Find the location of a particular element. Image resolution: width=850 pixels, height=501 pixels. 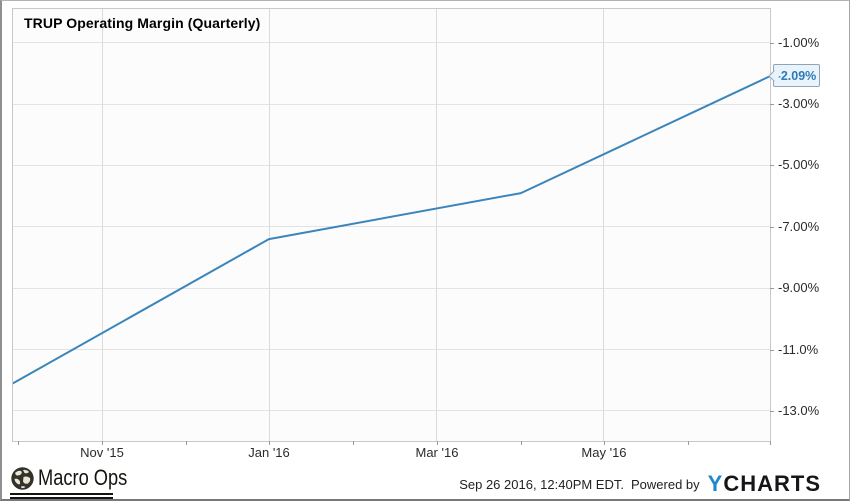

y-axis-tick-label: -11.0% is located at coordinates (798, 349).